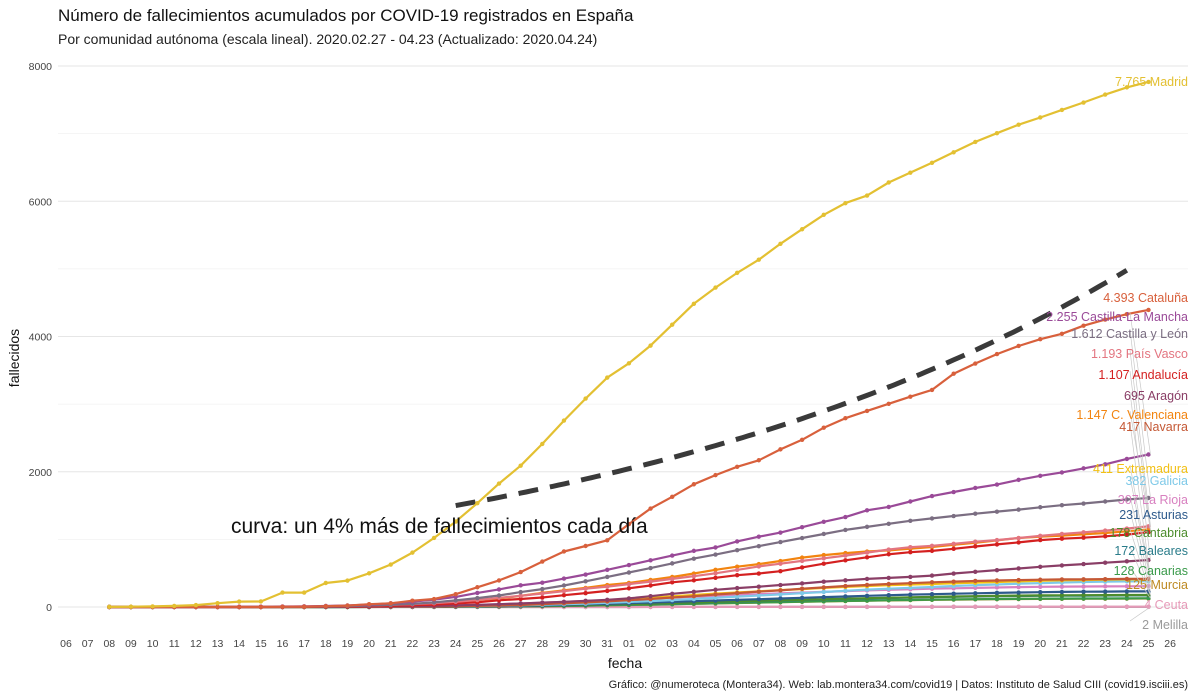 This screenshot has height=700, width=1200. I want to click on x-tick-label: 16, so click(954, 644).